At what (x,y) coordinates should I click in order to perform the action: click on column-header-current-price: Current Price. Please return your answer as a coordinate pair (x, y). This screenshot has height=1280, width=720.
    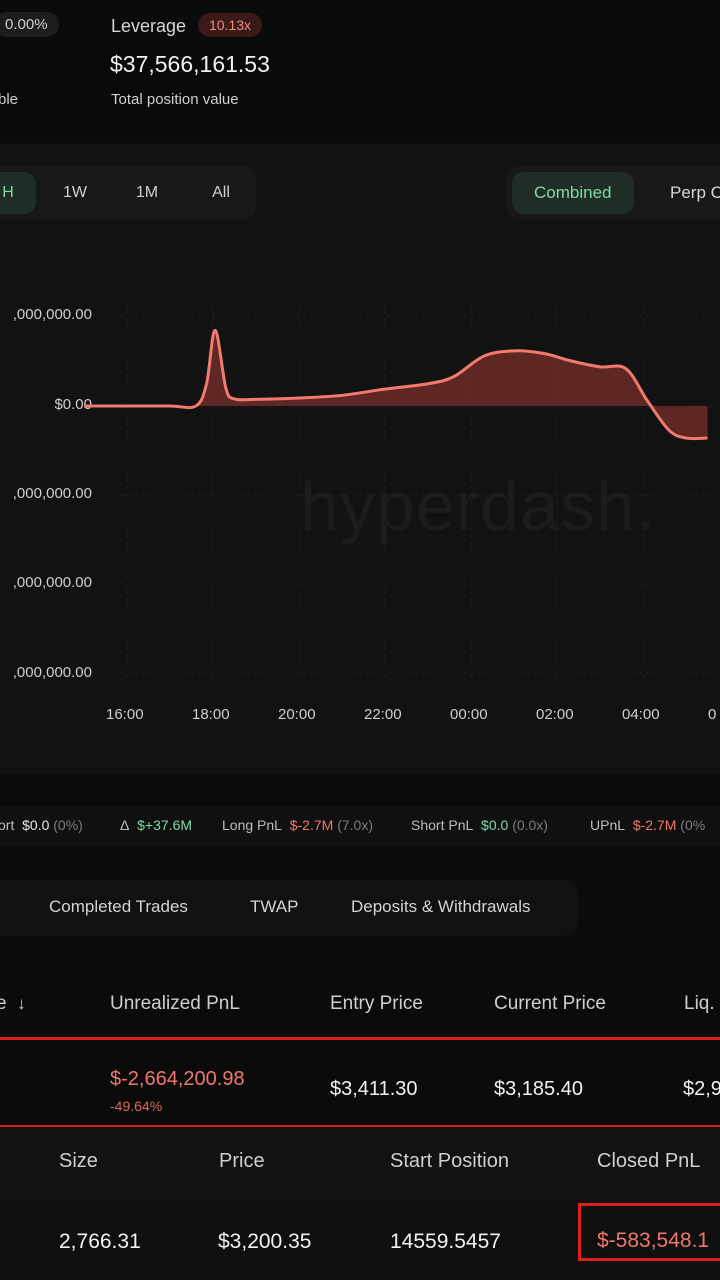
    Looking at the image, I should click on (550, 1003).